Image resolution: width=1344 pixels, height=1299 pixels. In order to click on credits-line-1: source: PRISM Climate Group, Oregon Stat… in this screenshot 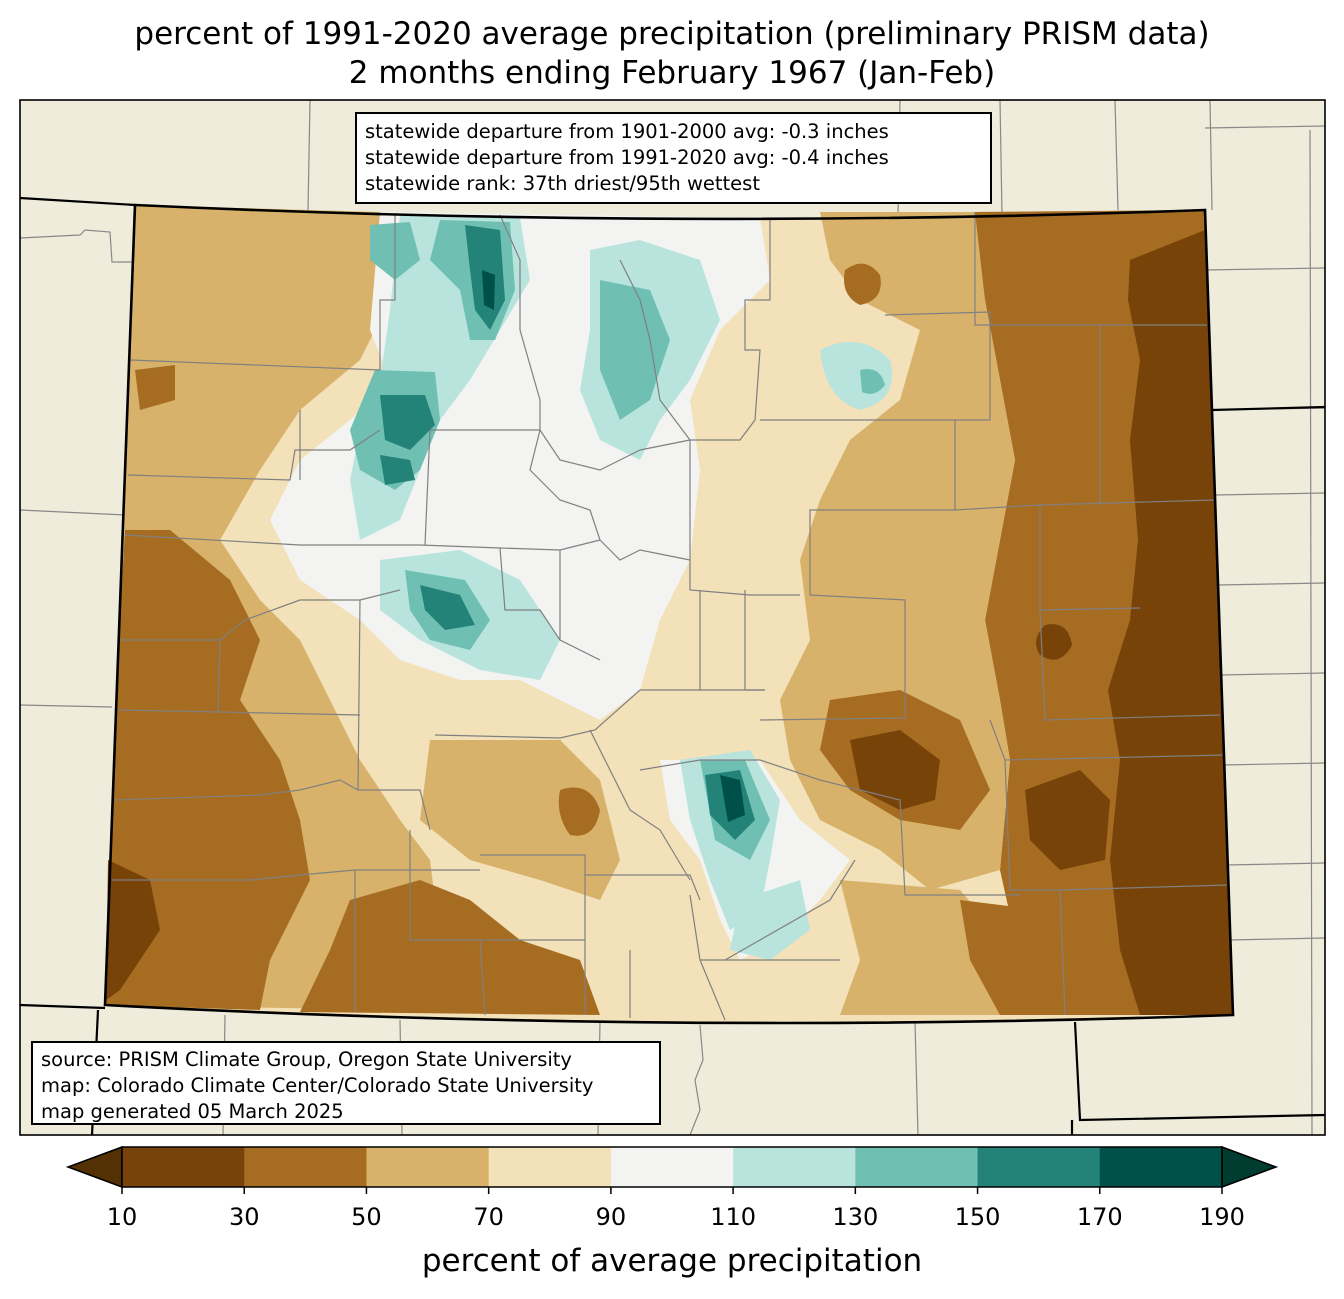, I will do `click(306, 1059)`.